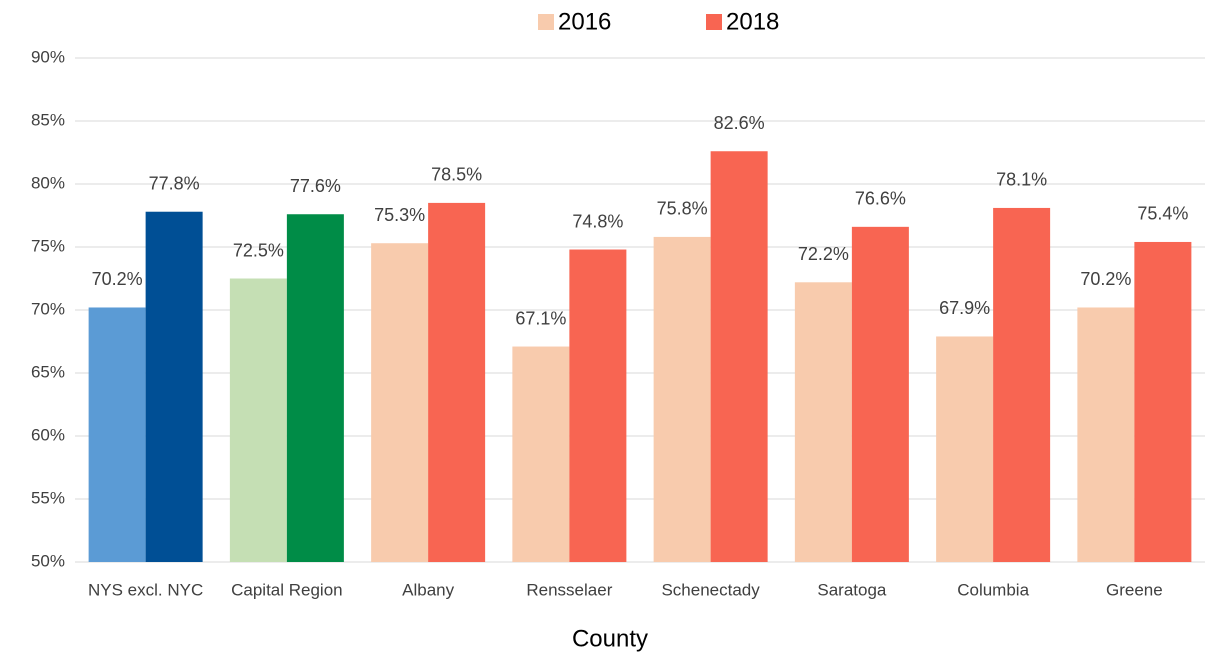  I want to click on data-label: 77.8%, so click(174, 183).